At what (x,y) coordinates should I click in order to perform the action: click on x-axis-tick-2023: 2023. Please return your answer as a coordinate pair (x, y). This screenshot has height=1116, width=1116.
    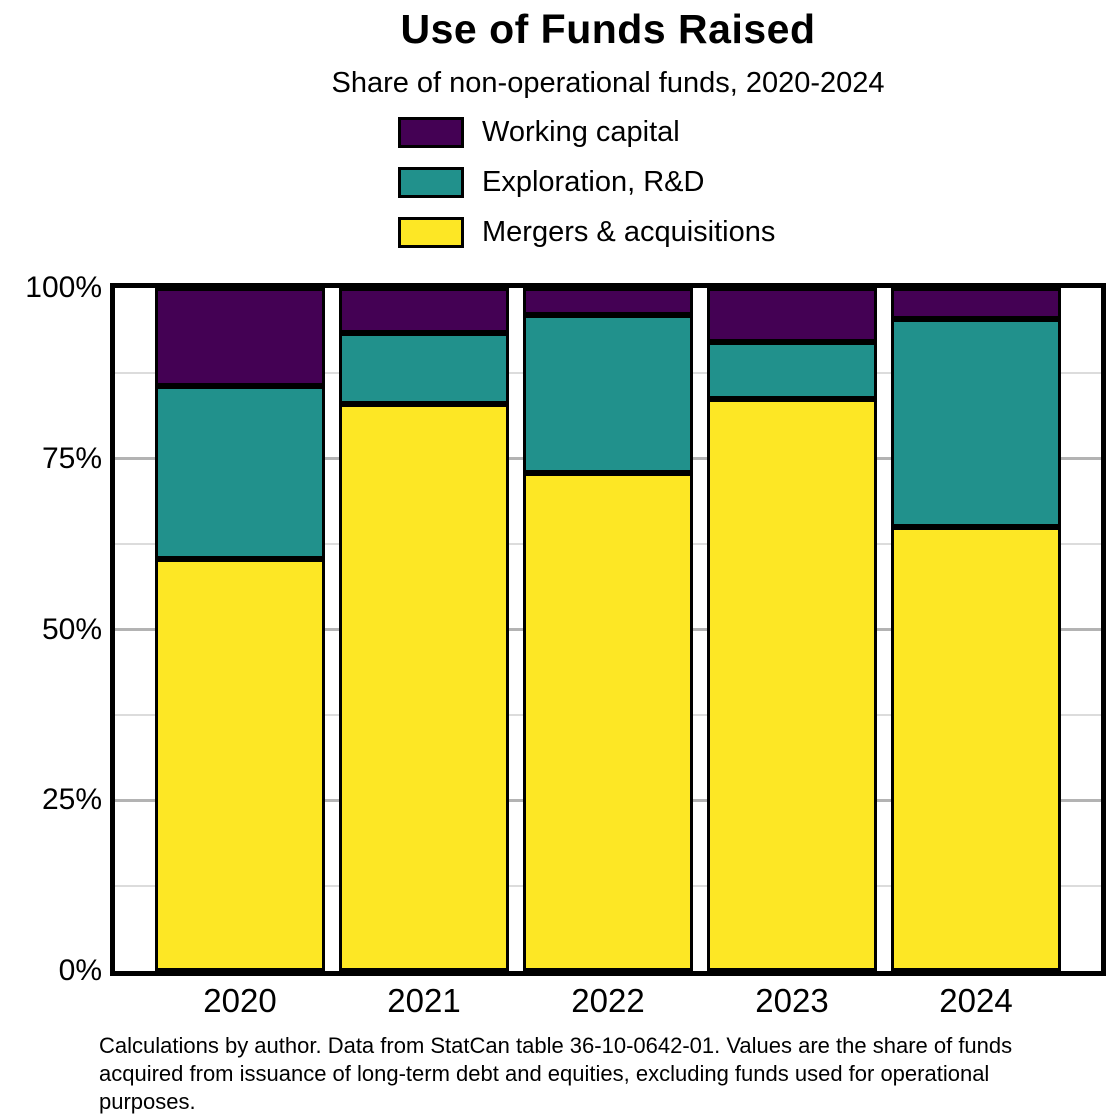
    Looking at the image, I should click on (792, 1000).